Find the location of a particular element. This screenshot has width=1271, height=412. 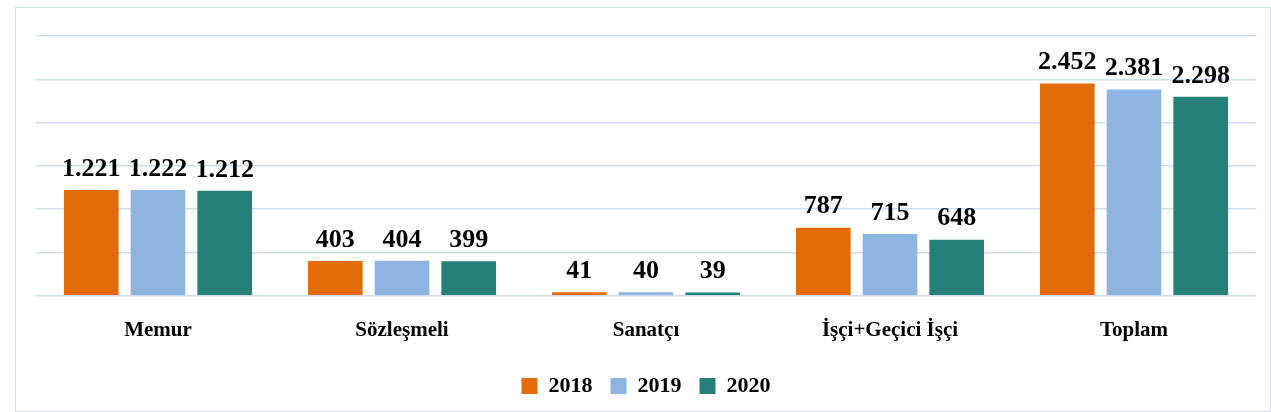

x-tick-label: İşçi+Geçici İşçi is located at coordinates (890, 328).